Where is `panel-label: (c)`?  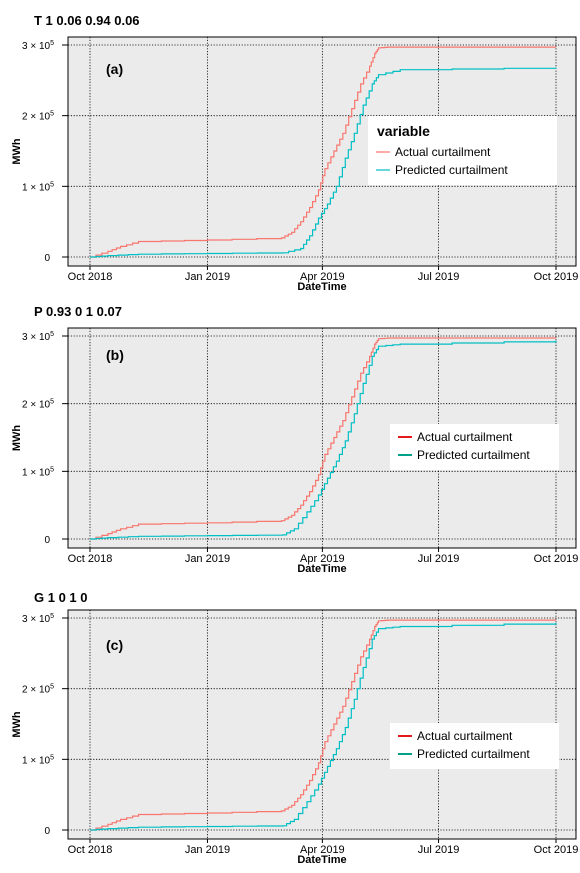 panel-label: (c) is located at coordinates (114, 645).